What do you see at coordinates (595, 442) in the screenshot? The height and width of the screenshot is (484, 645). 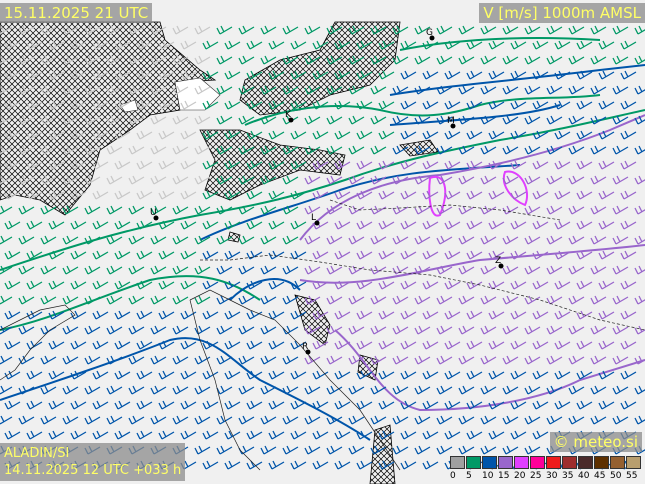 I see `copyright-label: © meteo.si` at bounding box center [595, 442].